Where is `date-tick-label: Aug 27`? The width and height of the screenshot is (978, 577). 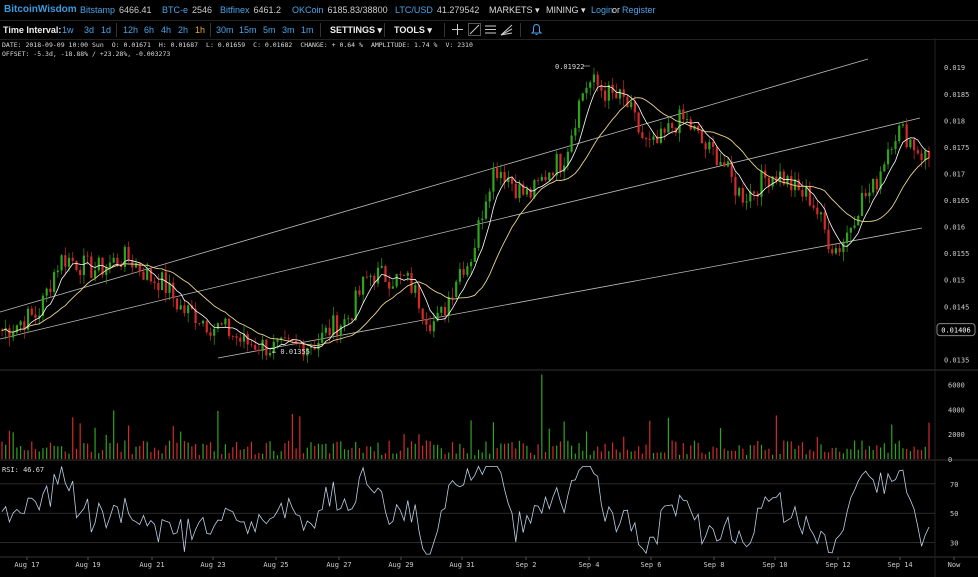
date-tick-label: Aug 27 is located at coordinates (338, 565).